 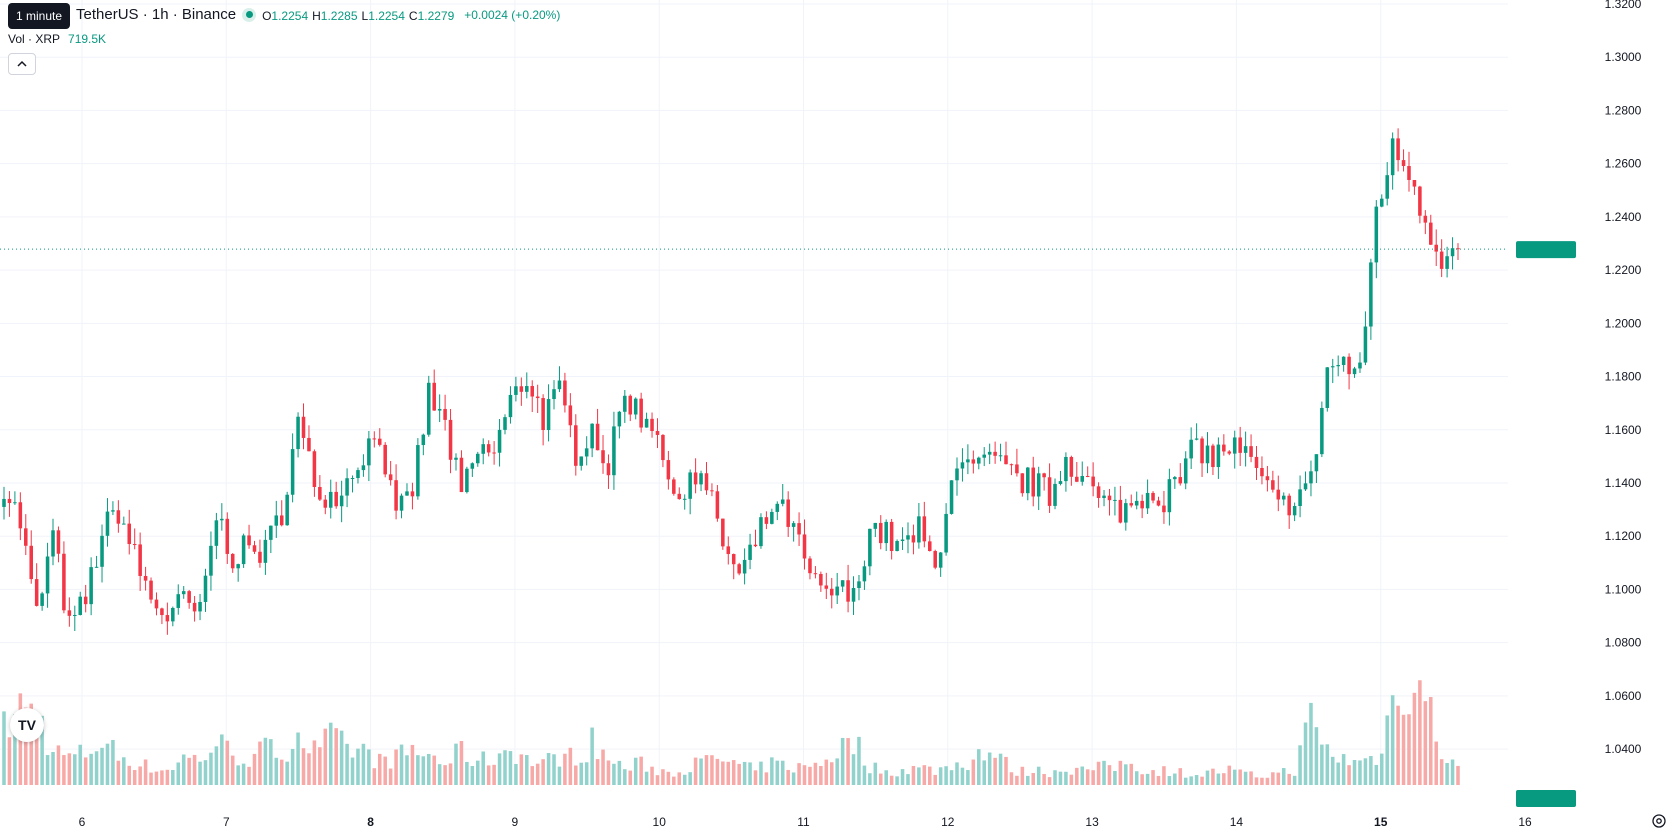 I want to click on last-volume-tag, so click(x=1546, y=798).